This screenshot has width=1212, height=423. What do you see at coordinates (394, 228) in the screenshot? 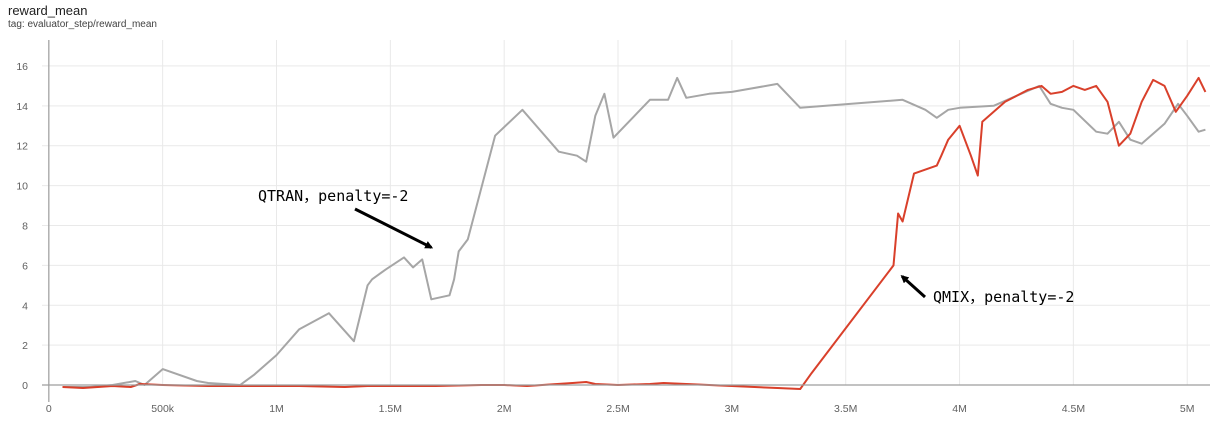
I see `annotation-qtran-arrow` at bounding box center [394, 228].